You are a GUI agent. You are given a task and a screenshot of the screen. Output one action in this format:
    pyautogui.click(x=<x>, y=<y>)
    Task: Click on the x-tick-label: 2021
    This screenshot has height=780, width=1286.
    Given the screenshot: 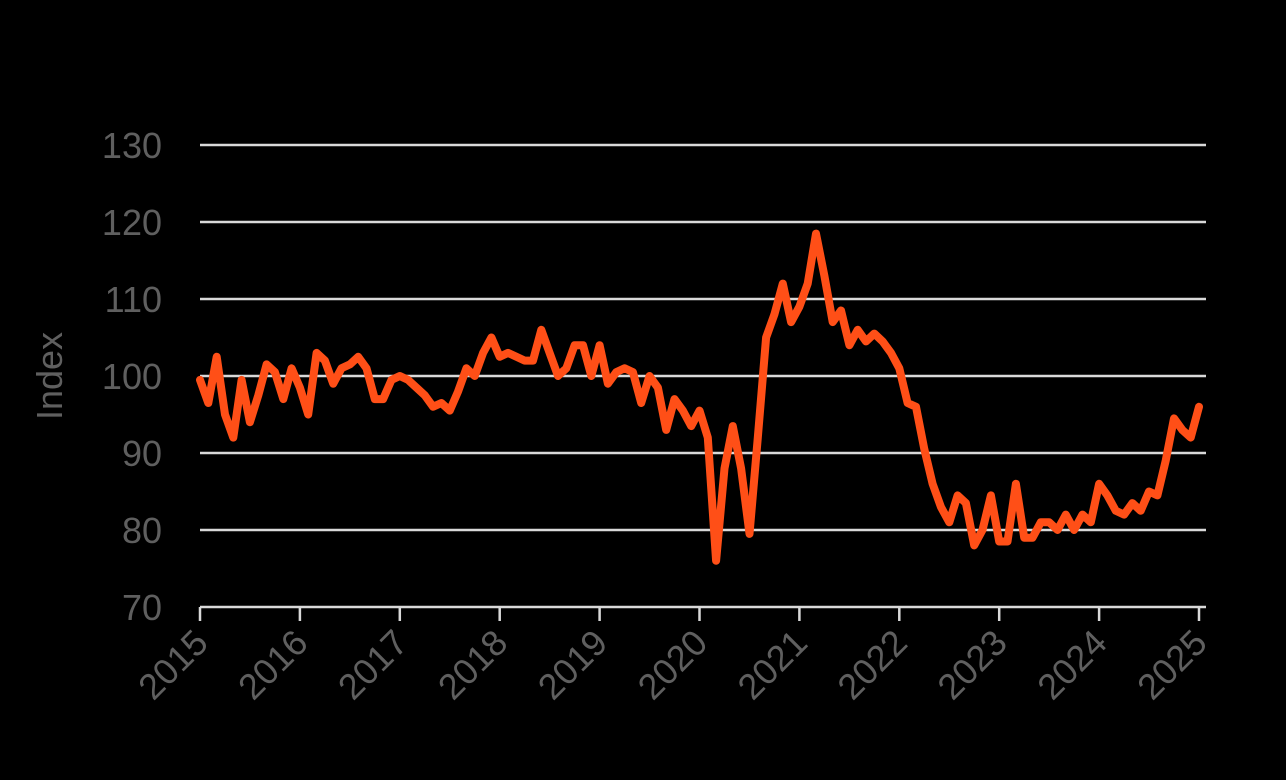 What is the action you would take?
    pyautogui.click(x=772, y=665)
    